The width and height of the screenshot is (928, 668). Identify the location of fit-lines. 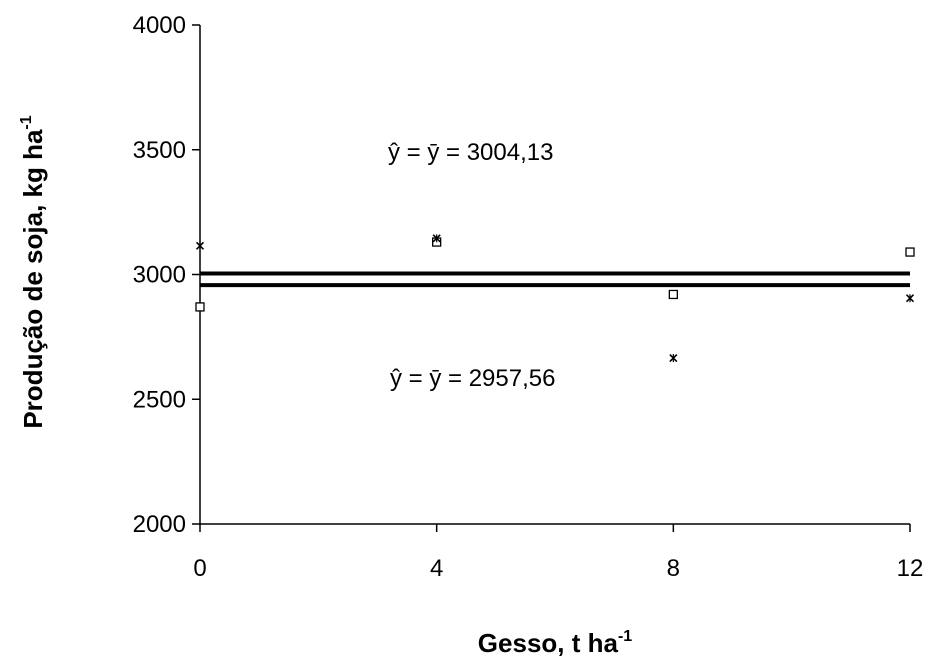
(555, 279).